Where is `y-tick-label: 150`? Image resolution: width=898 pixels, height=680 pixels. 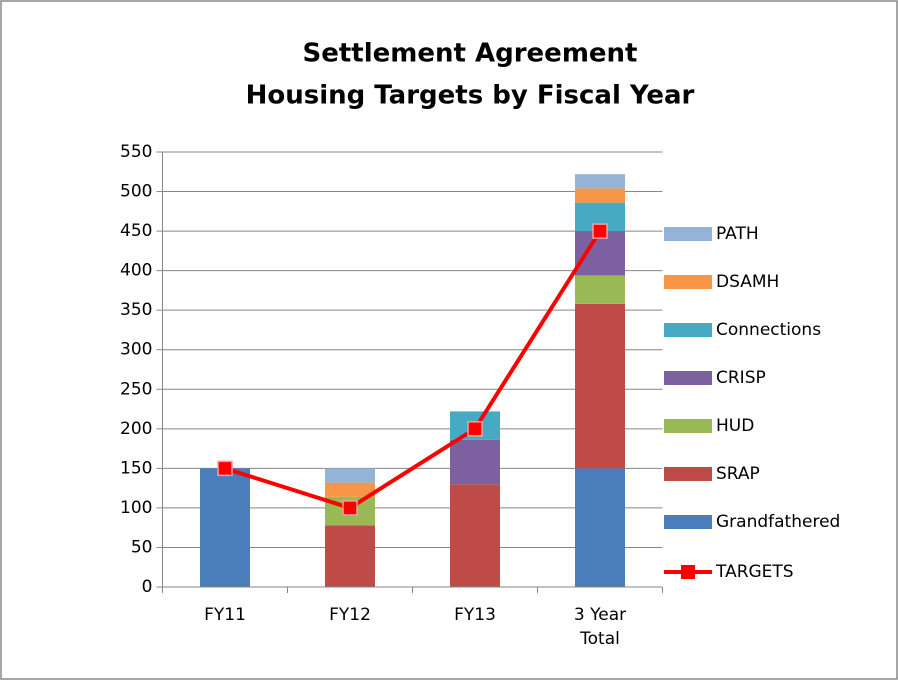
y-tick-label: 150 is located at coordinates (136, 468).